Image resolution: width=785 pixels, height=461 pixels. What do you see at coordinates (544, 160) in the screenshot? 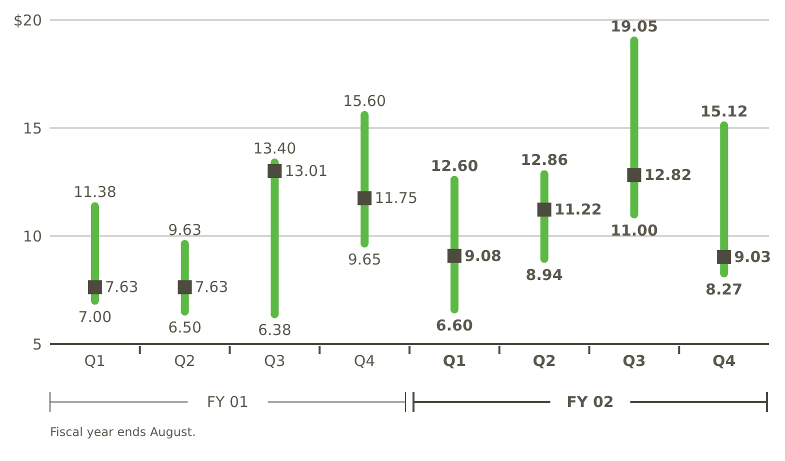
I see `data-label: 12.86` at bounding box center [544, 160].